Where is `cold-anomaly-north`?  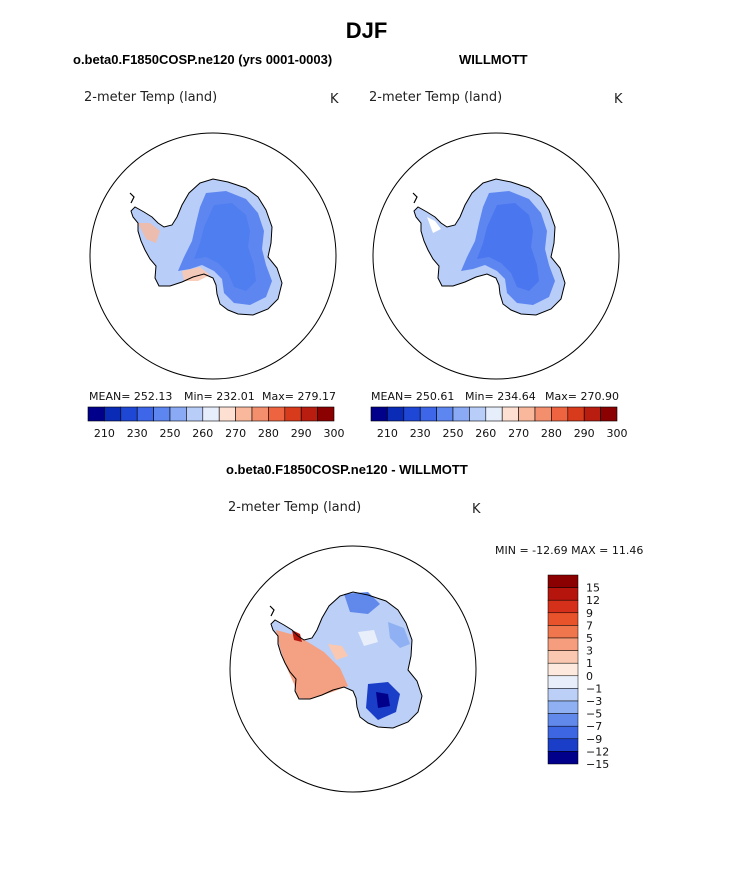
cold-anomaly-north is located at coordinates (362, 603).